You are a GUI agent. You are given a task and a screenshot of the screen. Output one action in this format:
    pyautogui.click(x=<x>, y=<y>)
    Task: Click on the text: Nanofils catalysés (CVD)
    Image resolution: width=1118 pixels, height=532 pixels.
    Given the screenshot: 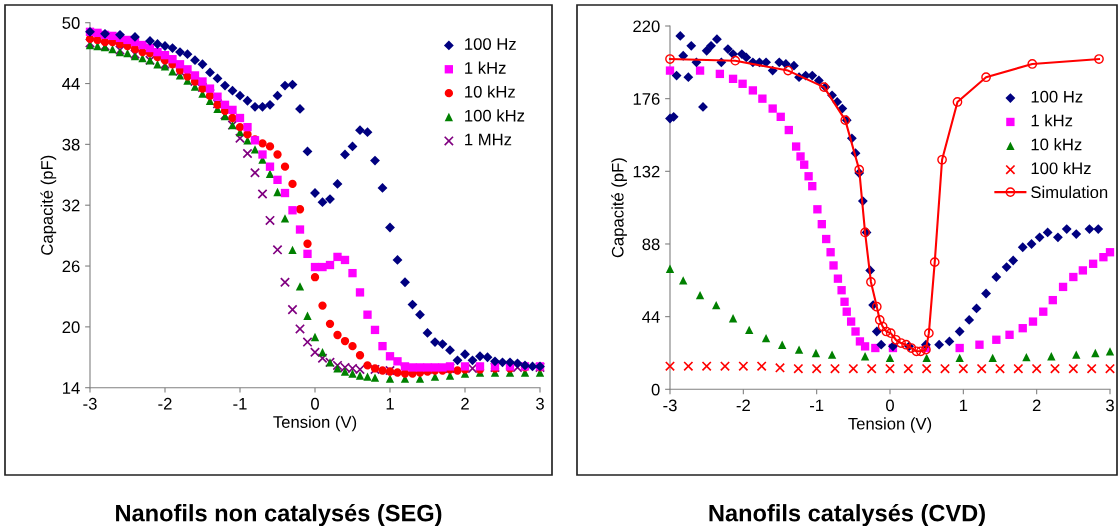 What is the action you would take?
    pyautogui.click(x=847, y=515)
    